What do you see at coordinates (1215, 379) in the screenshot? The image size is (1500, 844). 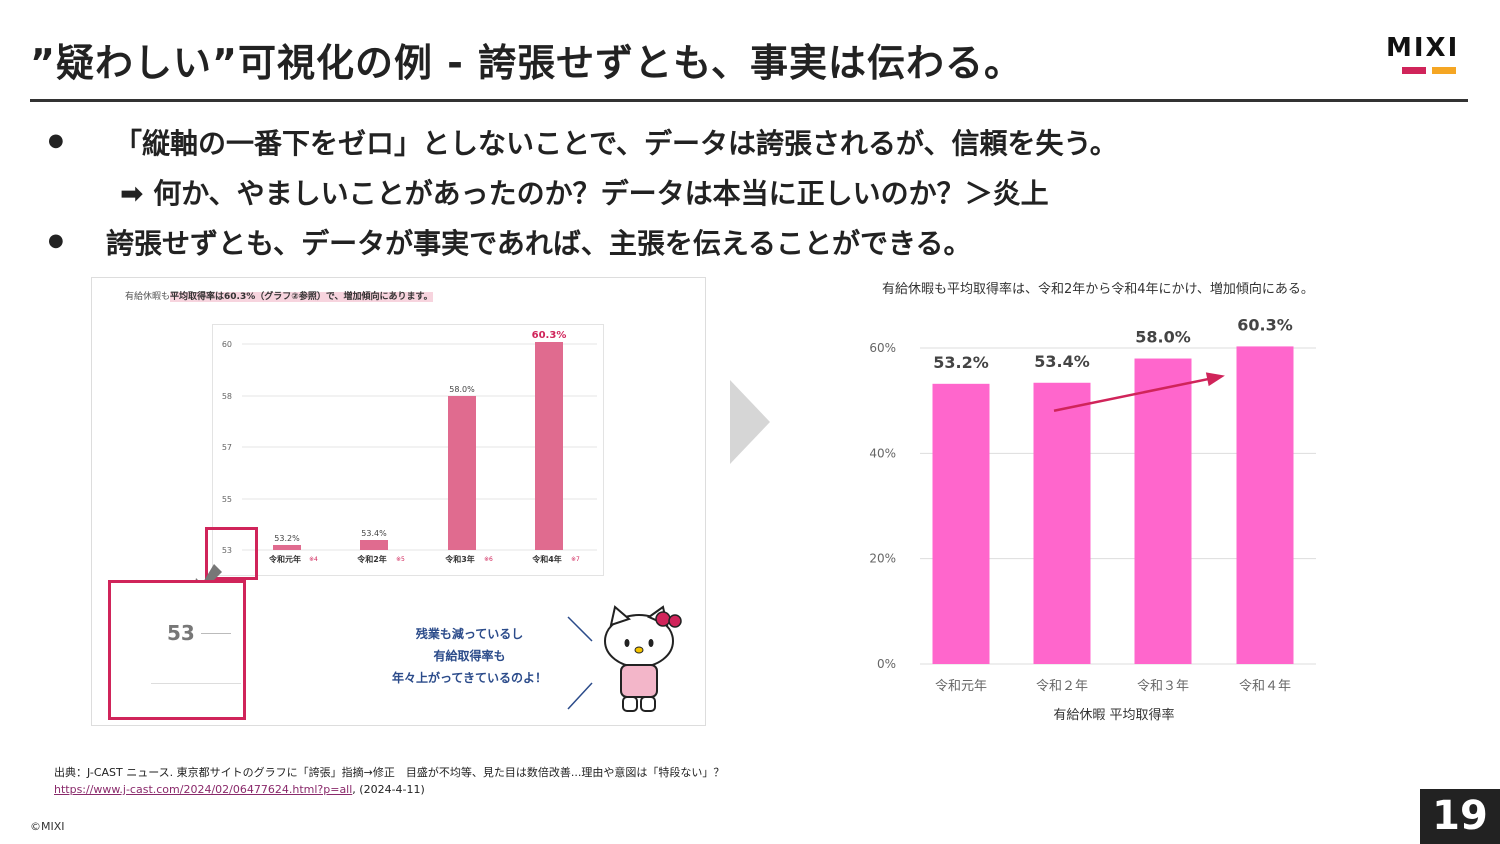 I see `trend-arrowhead-icon` at bounding box center [1215, 379].